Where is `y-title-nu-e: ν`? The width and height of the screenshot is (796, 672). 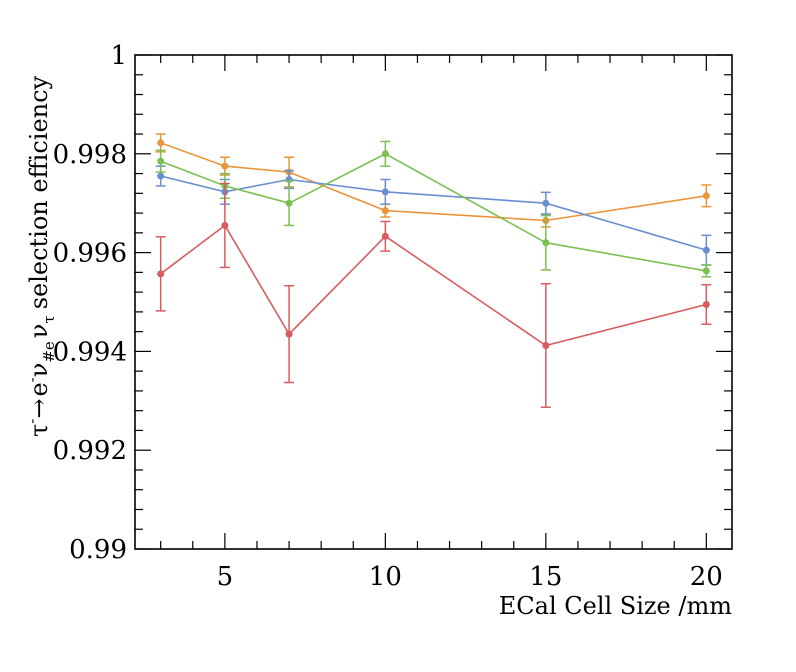 y-title-nu-e: ν is located at coordinates (39, 370).